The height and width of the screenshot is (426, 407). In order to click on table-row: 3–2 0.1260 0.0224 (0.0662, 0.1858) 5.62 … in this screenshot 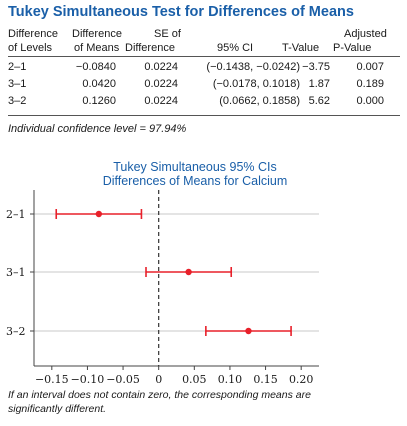, I will do `click(204, 103)`.